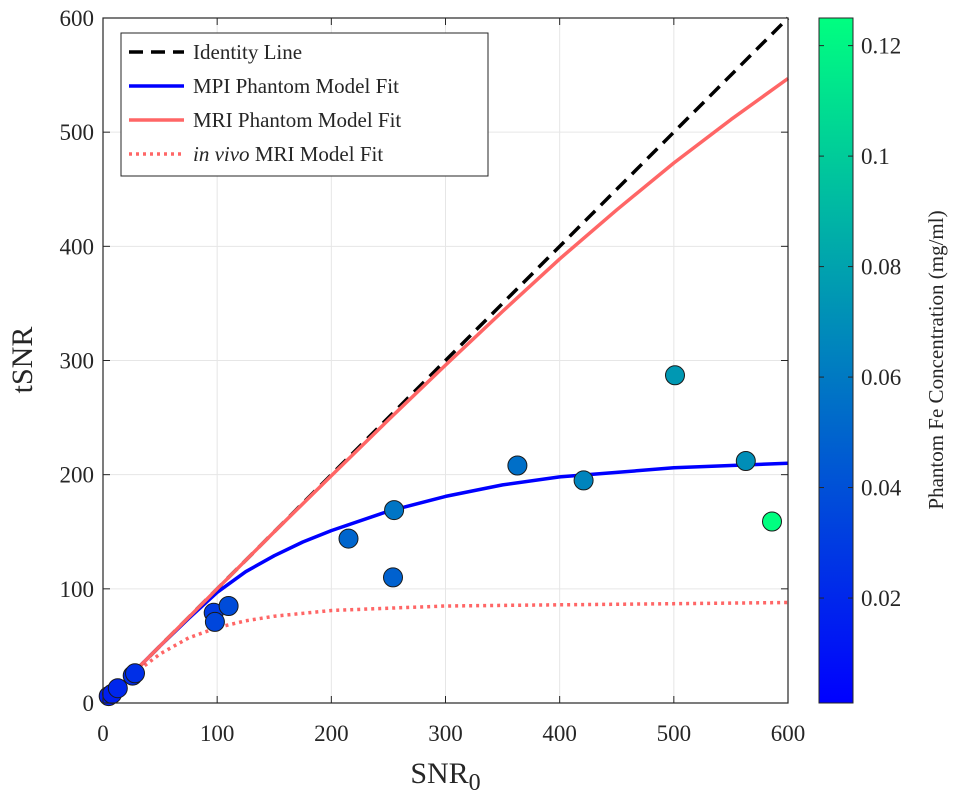  What do you see at coordinates (860, 322) in the screenshot?
I see `colorbar-ticks: 0.02 0.04 0.06 0.08 0.1 0.12` at bounding box center [860, 322].